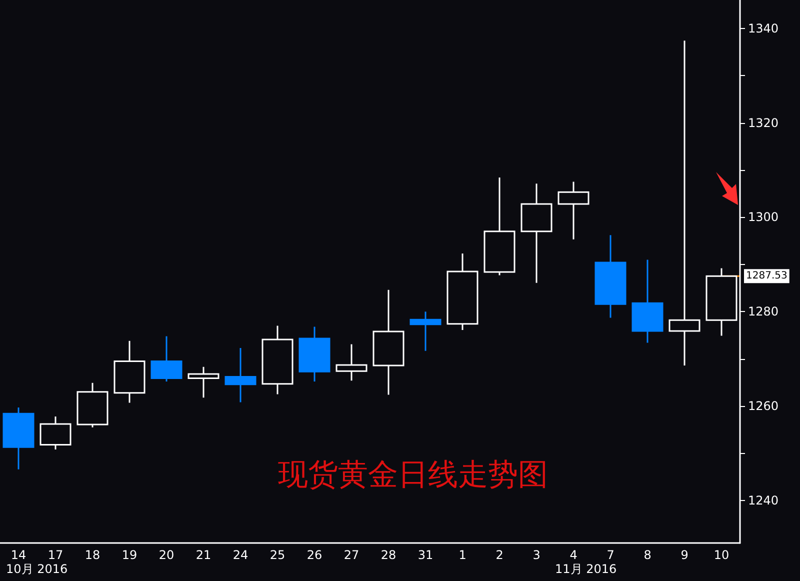 The width and height of the screenshot is (800, 581). Describe the element at coordinates (18, 555) in the screenshot. I see `x-tick-label: 14` at that location.